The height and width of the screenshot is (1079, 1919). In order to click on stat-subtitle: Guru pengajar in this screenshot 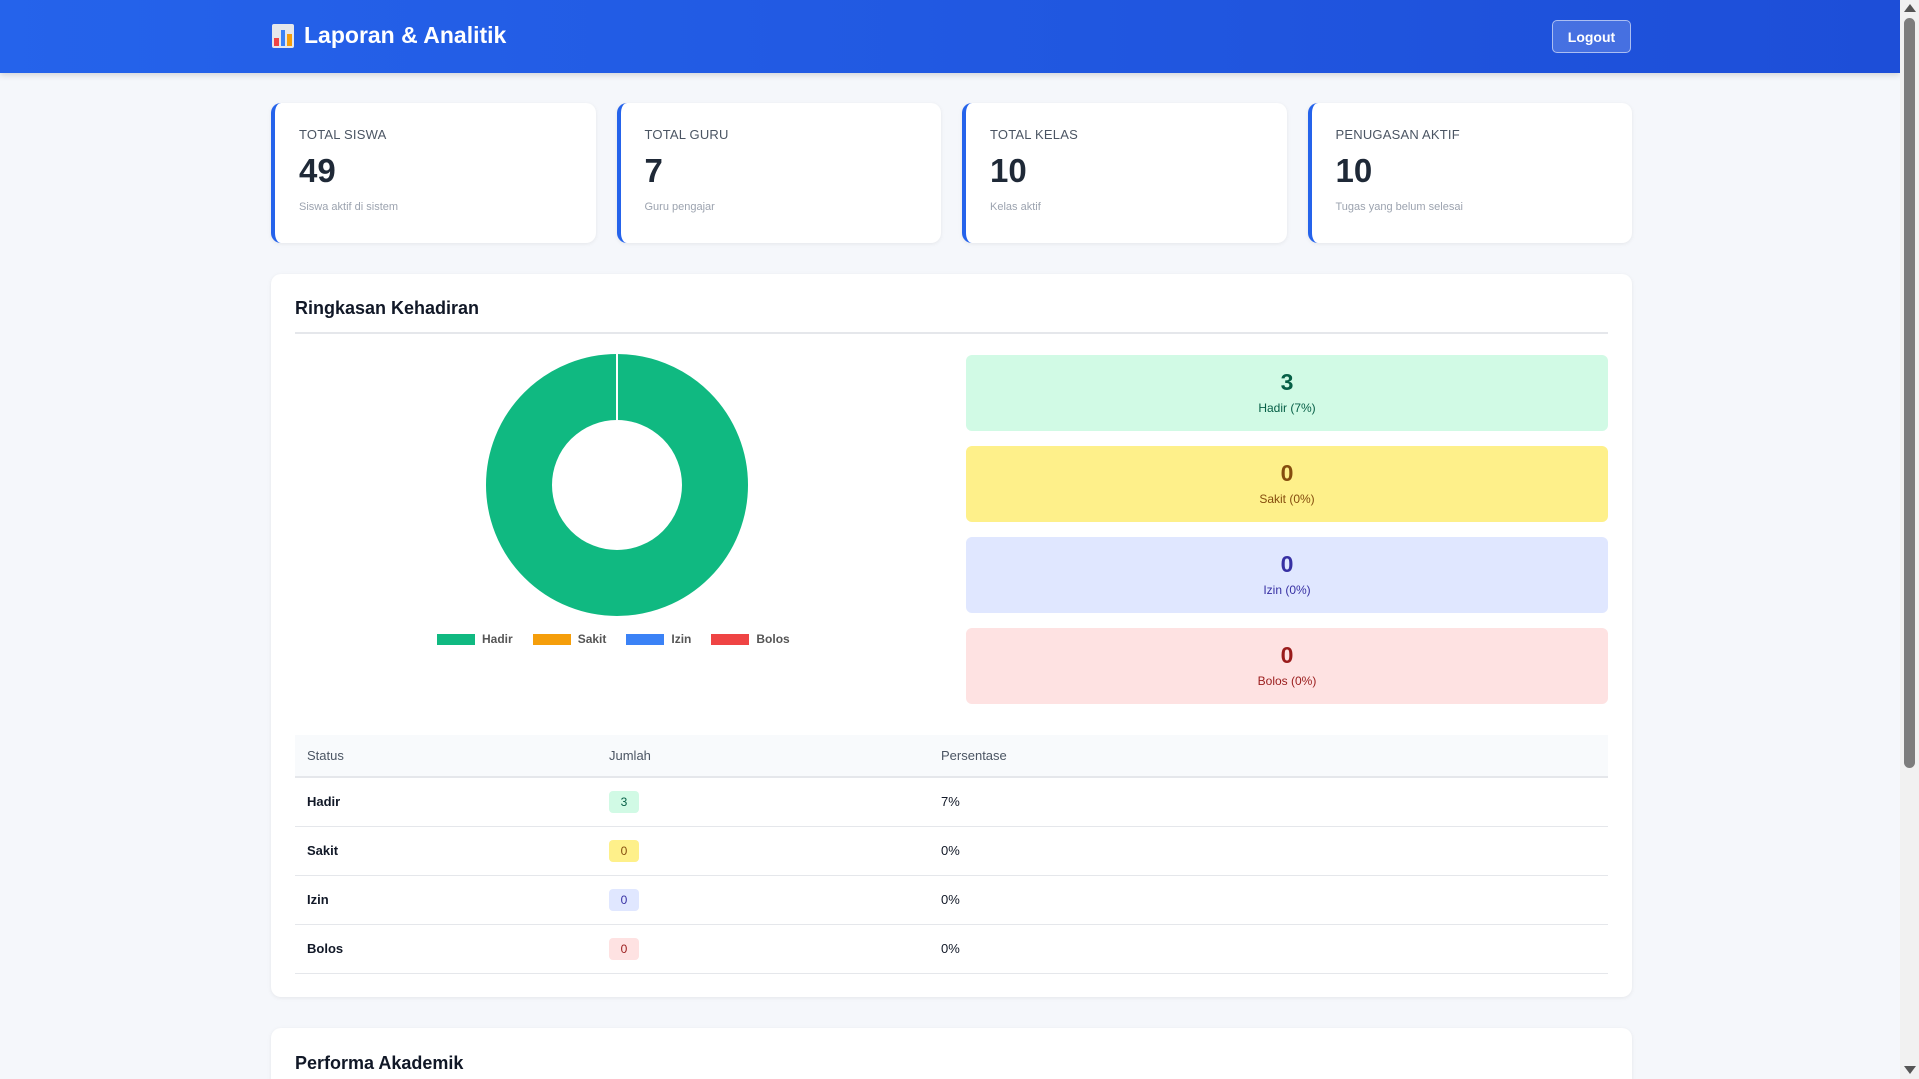, I will do `click(679, 207)`.